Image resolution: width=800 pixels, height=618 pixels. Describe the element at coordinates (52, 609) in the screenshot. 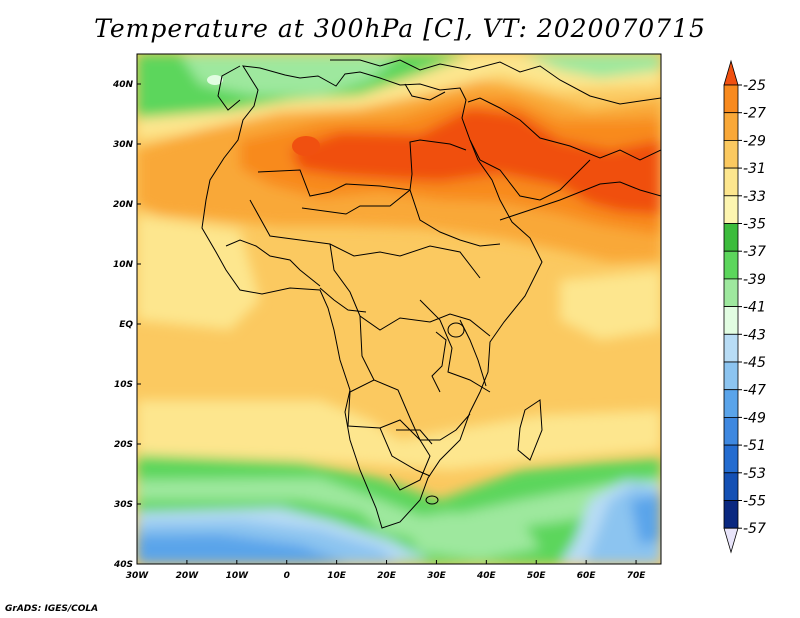

I see `credit-label: GrADS: IGES/COLA` at that location.